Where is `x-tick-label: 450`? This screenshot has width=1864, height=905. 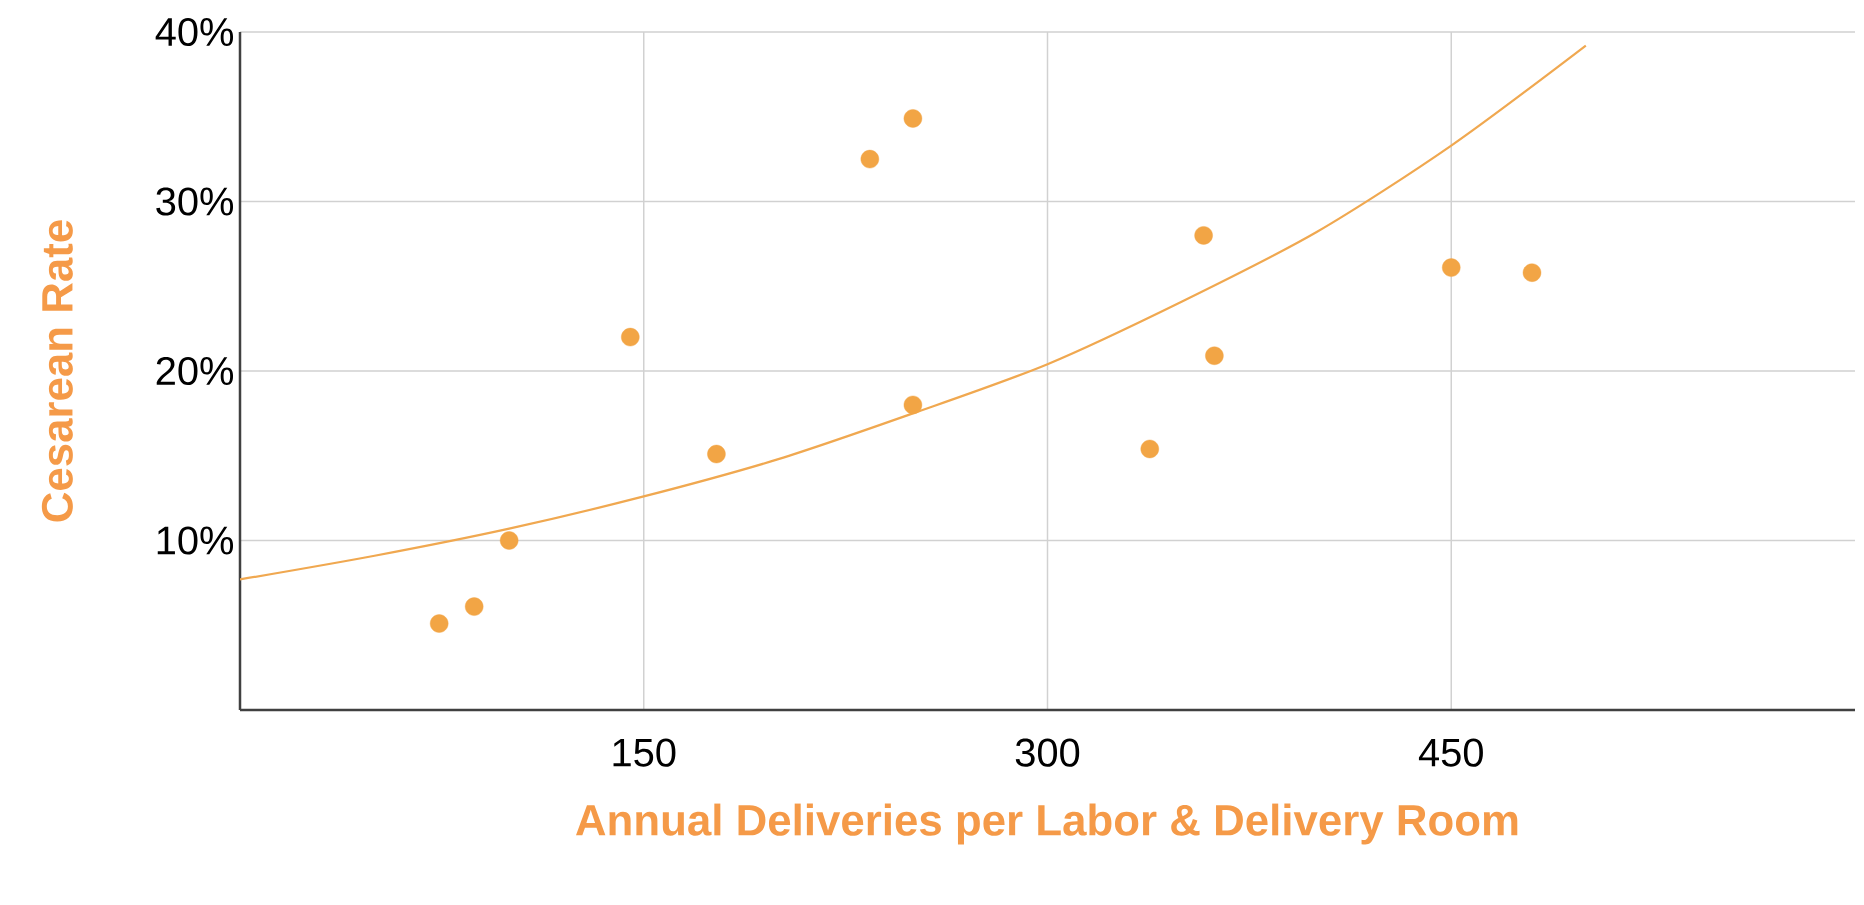
x-tick-label: 450 is located at coordinates (1450, 752).